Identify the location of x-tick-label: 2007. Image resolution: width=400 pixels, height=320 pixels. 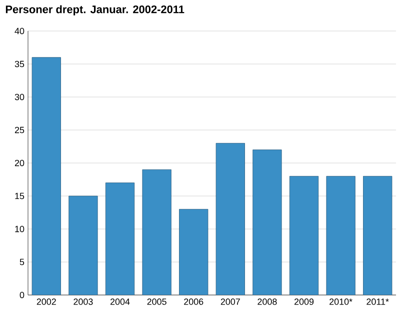
(230, 301).